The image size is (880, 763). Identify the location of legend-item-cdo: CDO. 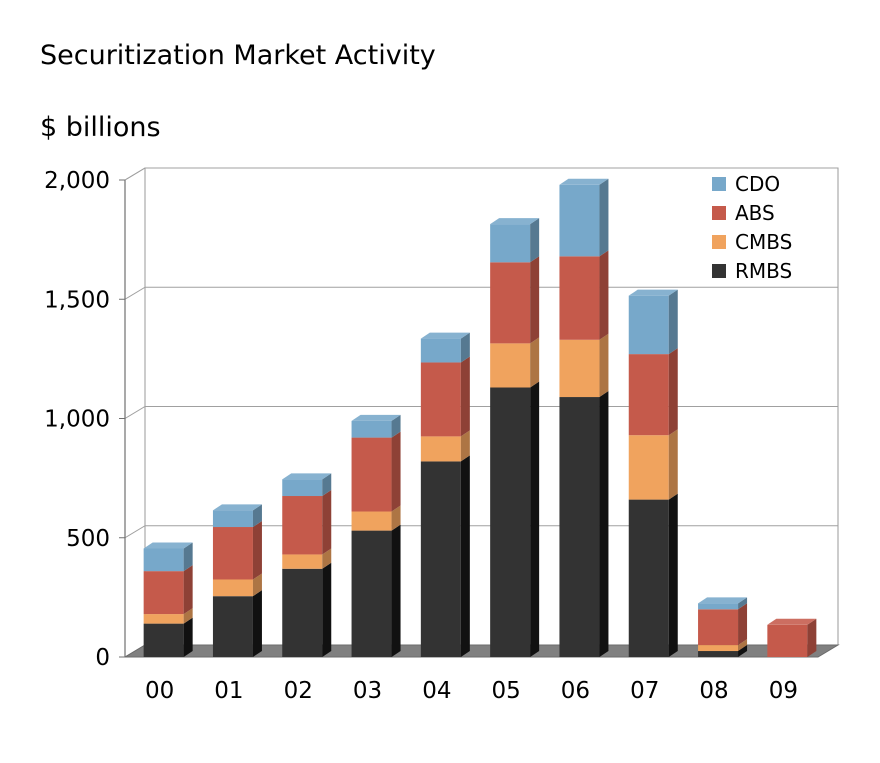
(746, 184).